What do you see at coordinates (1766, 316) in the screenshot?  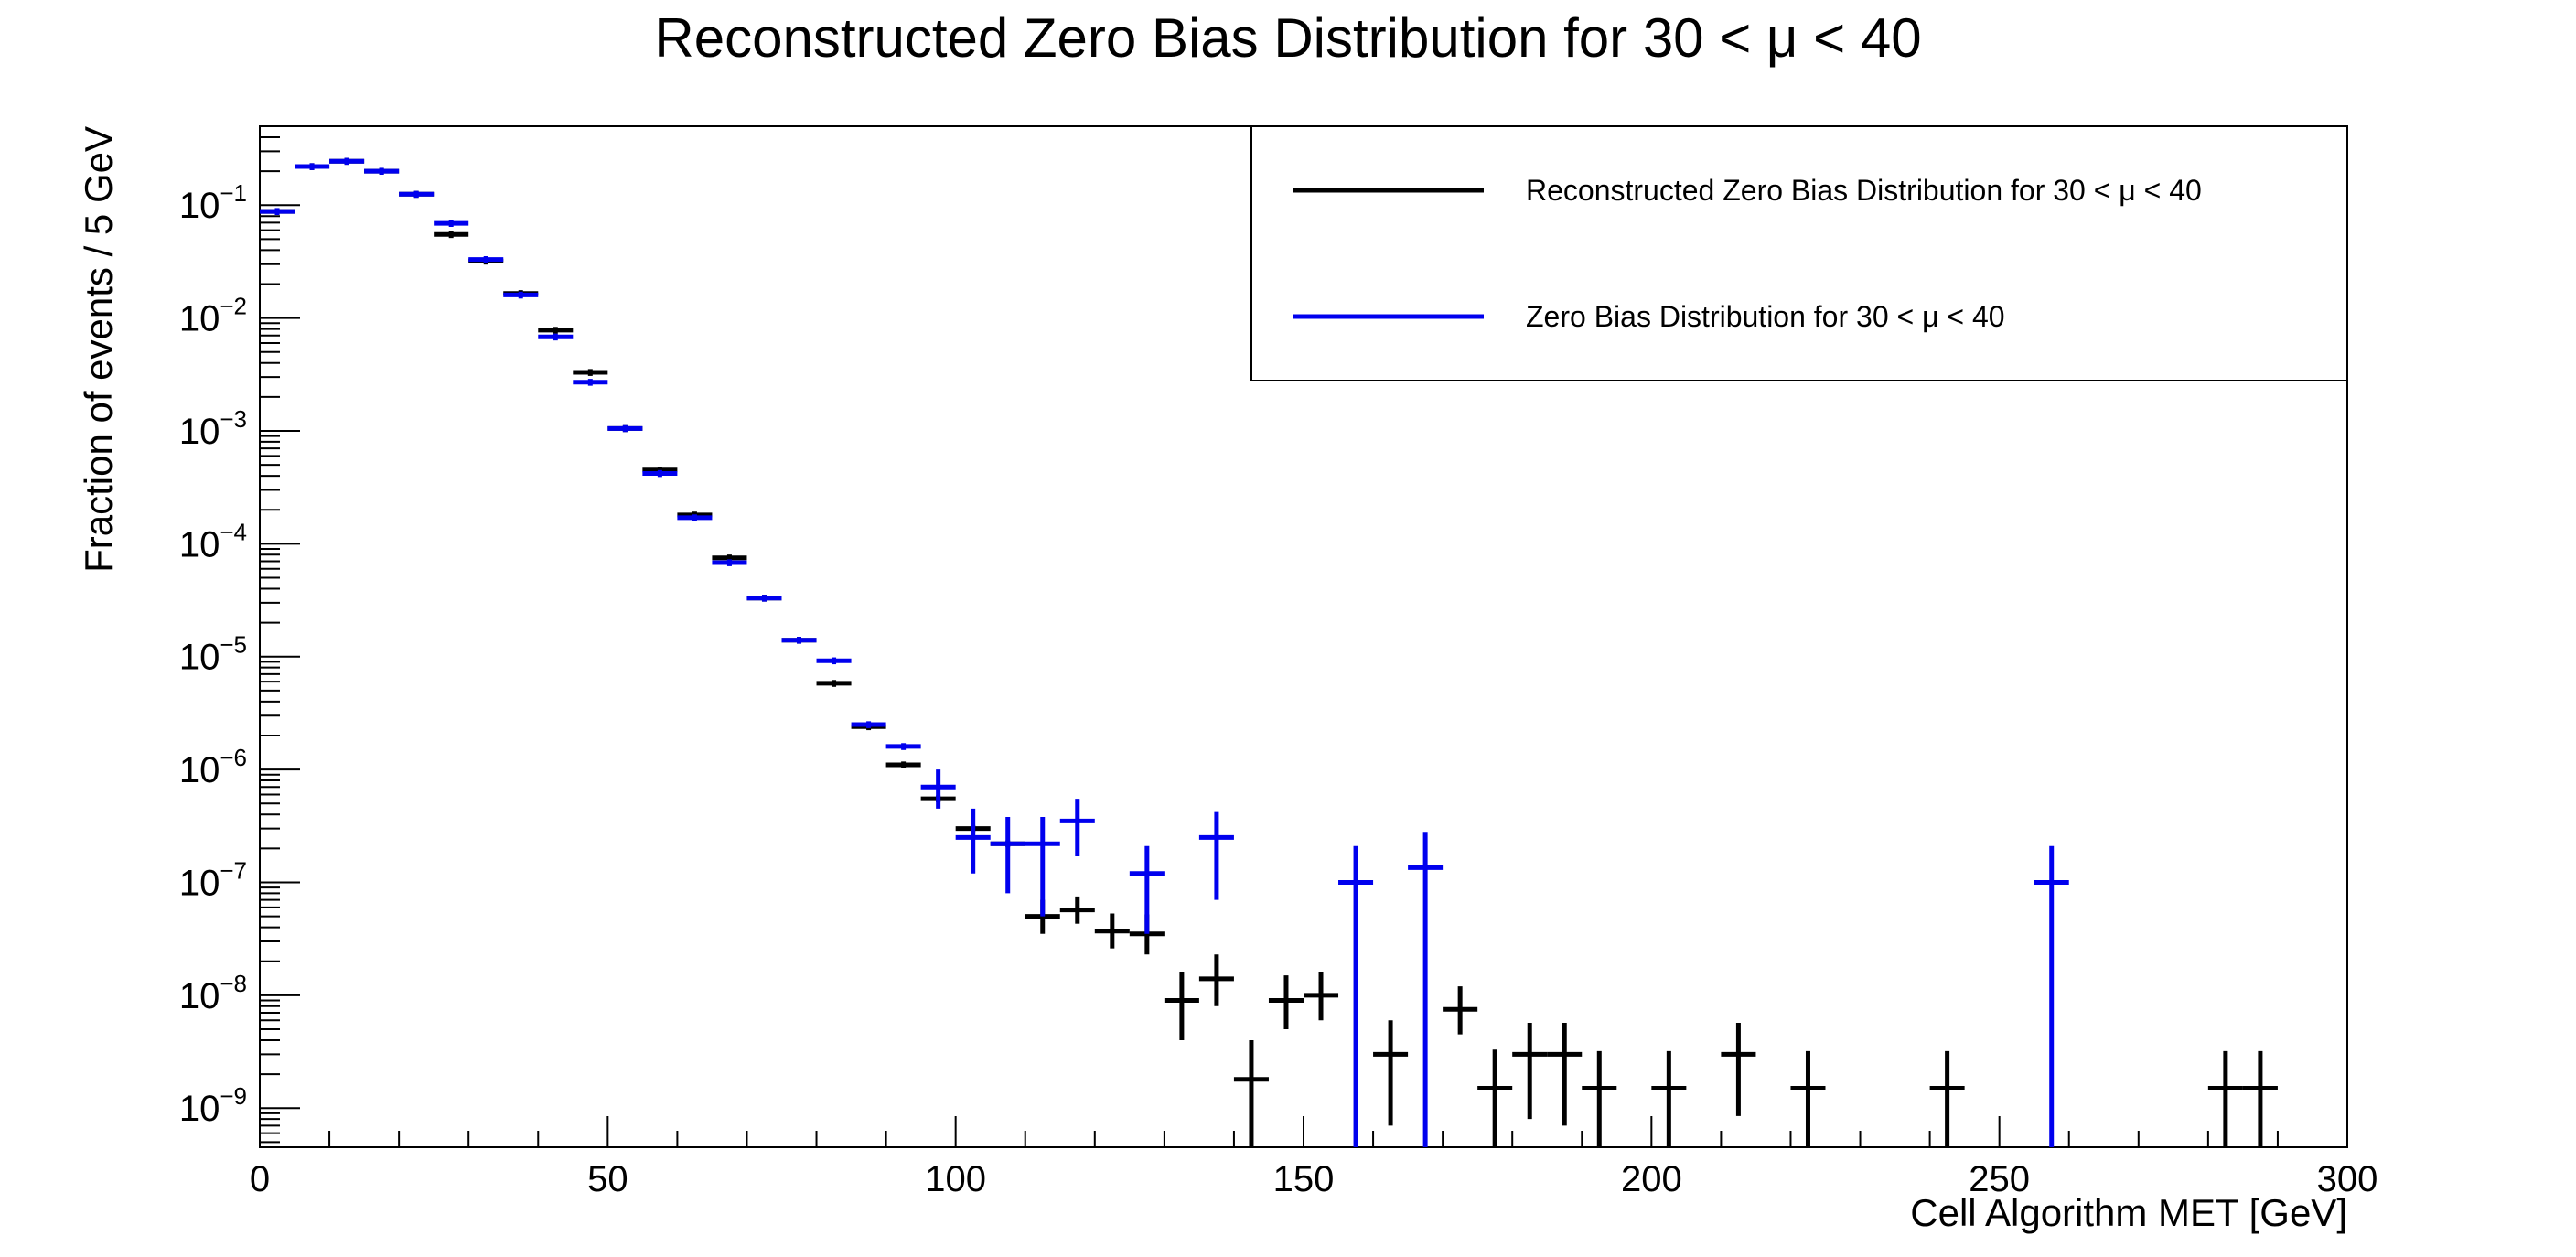 I see `legend-label-zero-bias: Zero Bias Distribution for 30 < μ < 40` at bounding box center [1766, 316].